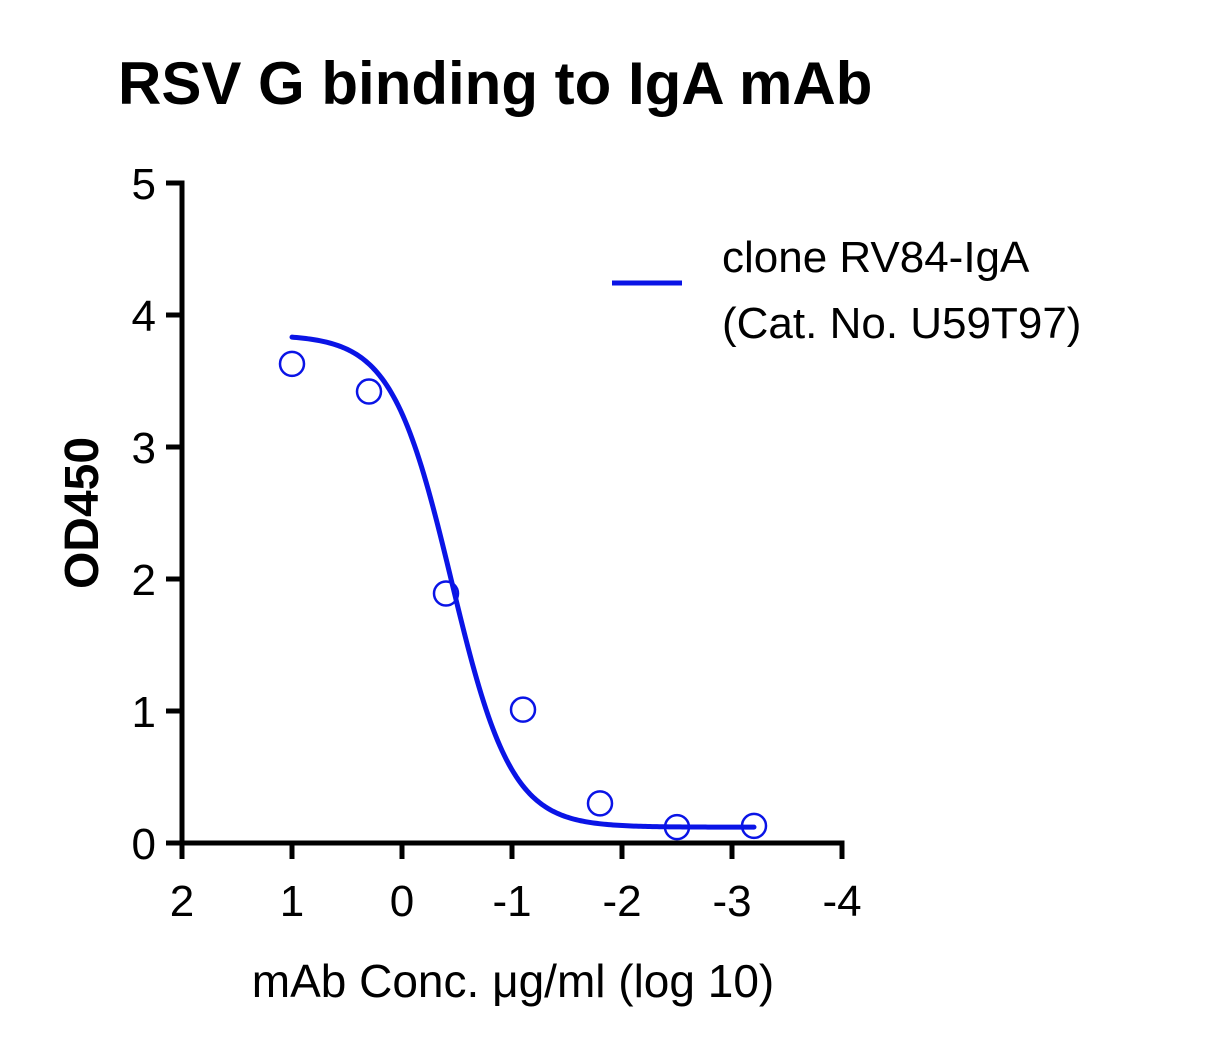  What do you see at coordinates (731, 901) in the screenshot?
I see `x-tick-label: -3` at bounding box center [731, 901].